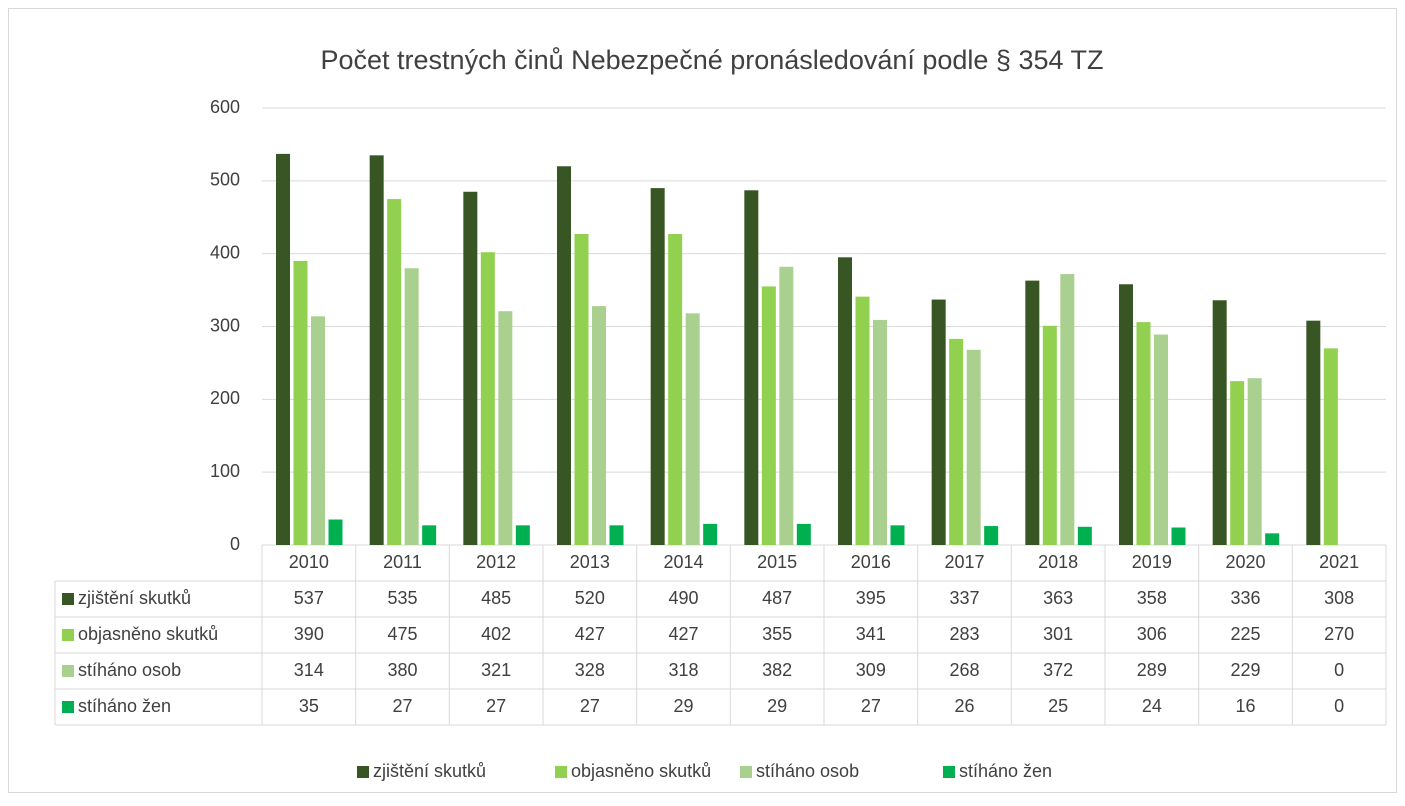  What do you see at coordinates (1058, 562) in the screenshot?
I see `x-tick-label: 2018` at bounding box center [1058, 562].